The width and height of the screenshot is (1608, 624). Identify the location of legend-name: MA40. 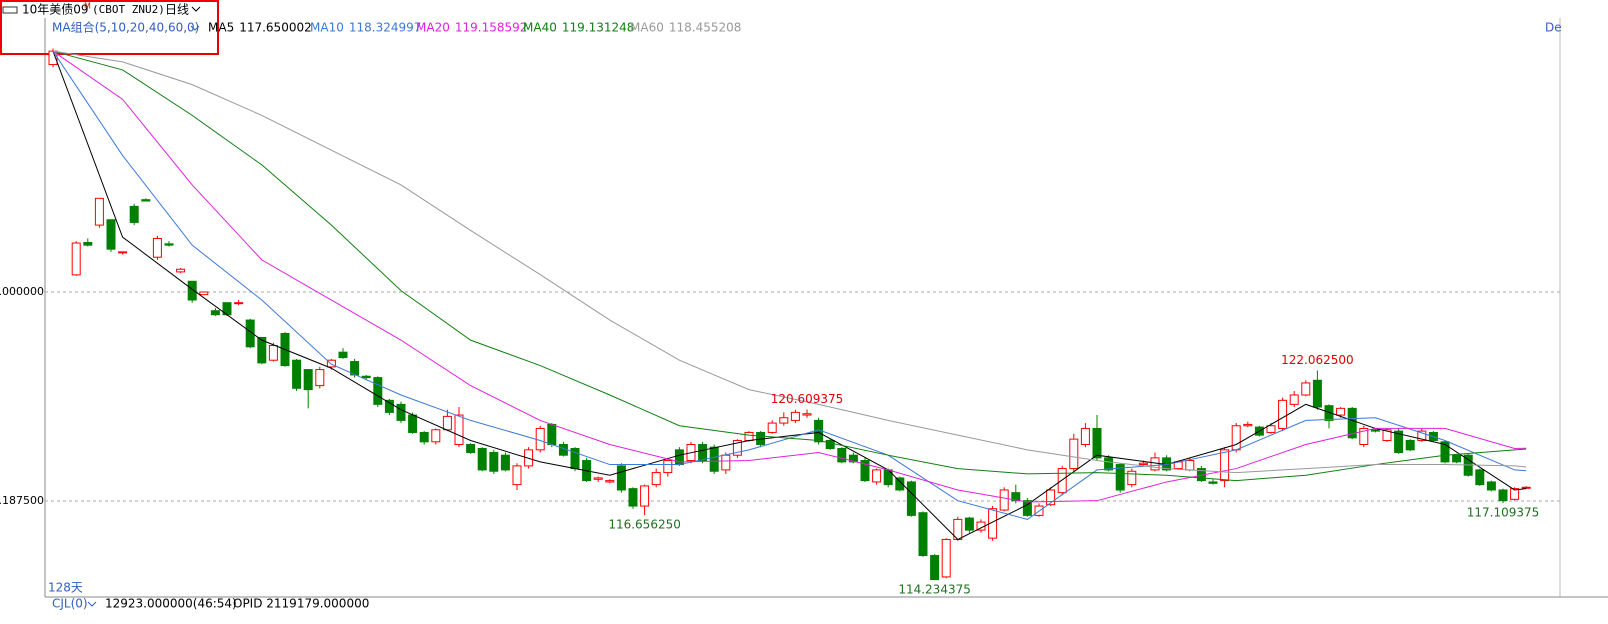
(540, 28).